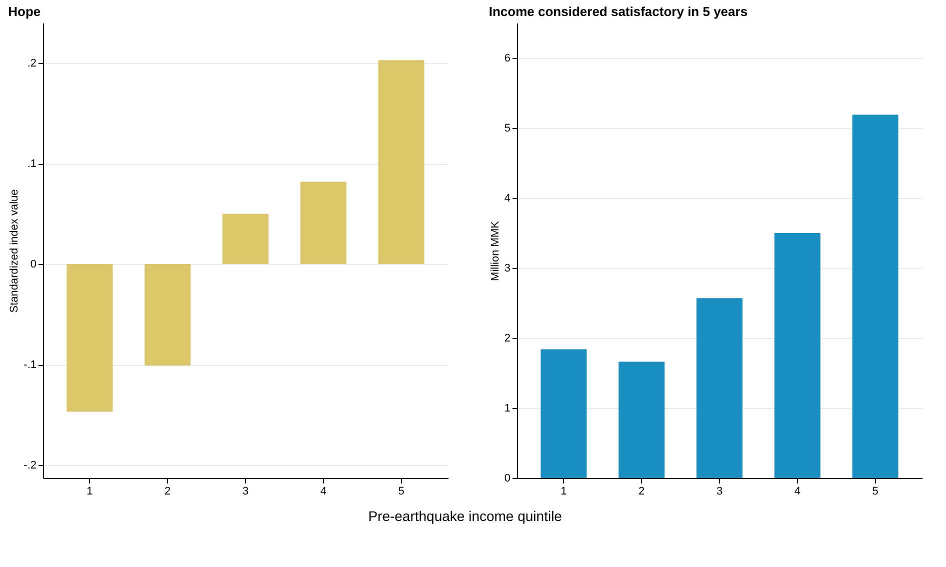 Image resolution: width=946 pixels, height=567 pixels. What do you see at coordinates (465, 516) in the screenshot?
I see `x-axis-title: Pre-earthquake income quintile` at bounding box center [465, 516].